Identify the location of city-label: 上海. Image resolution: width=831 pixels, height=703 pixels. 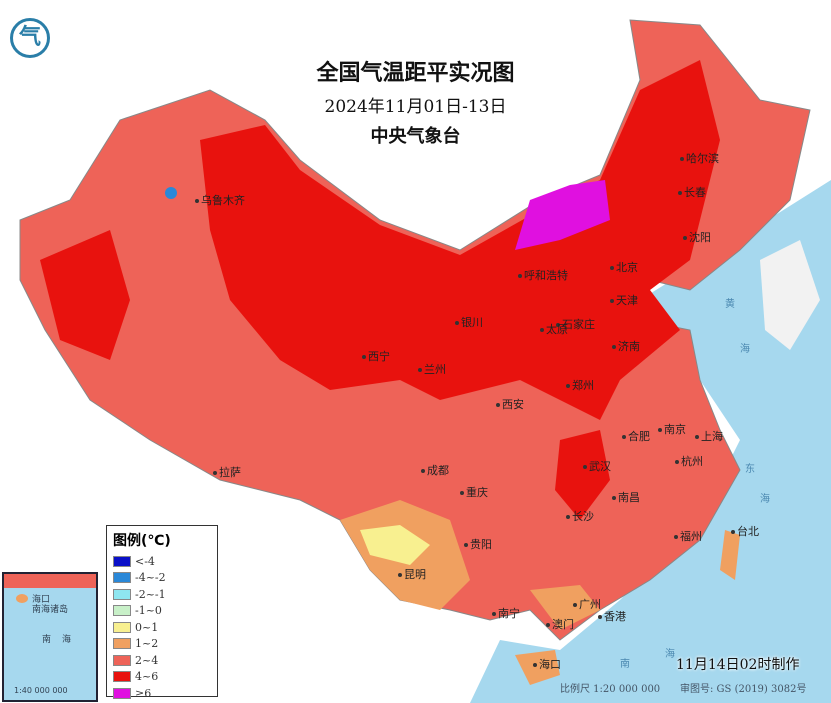
(709, 436).